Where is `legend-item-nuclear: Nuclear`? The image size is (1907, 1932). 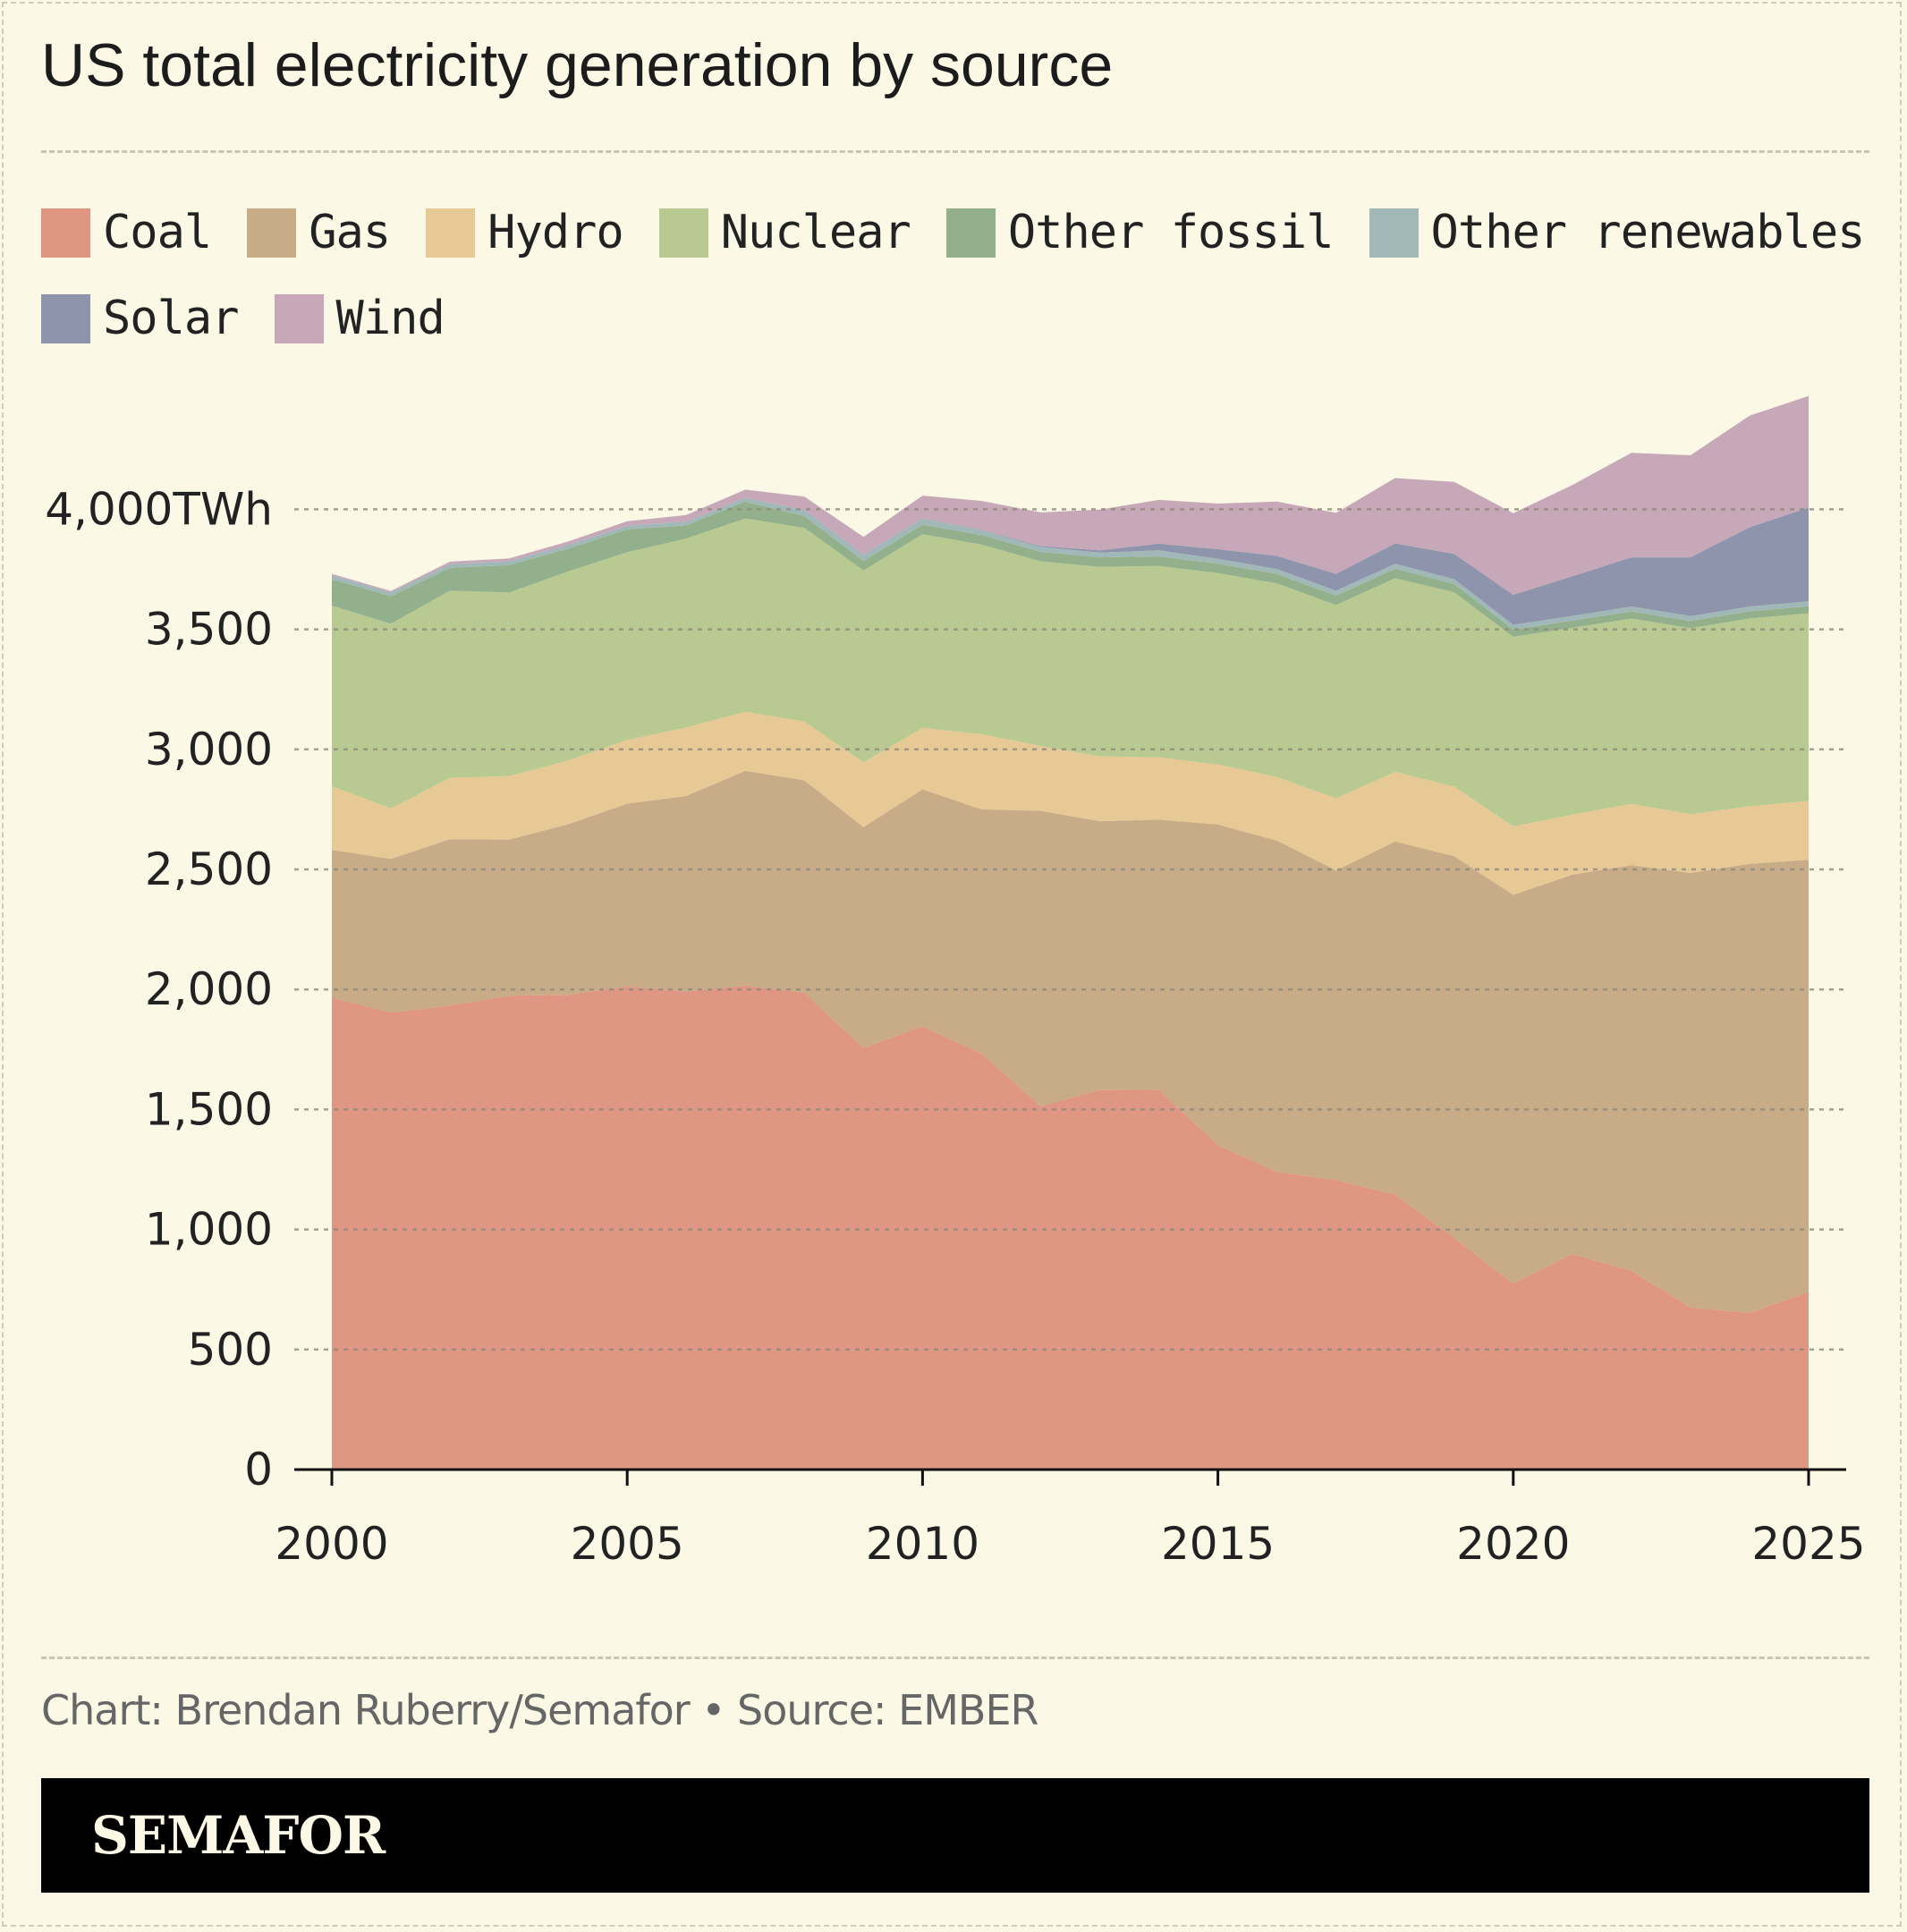
legend-item-nuclear: Nuclear is located at coordinates (784, 232).